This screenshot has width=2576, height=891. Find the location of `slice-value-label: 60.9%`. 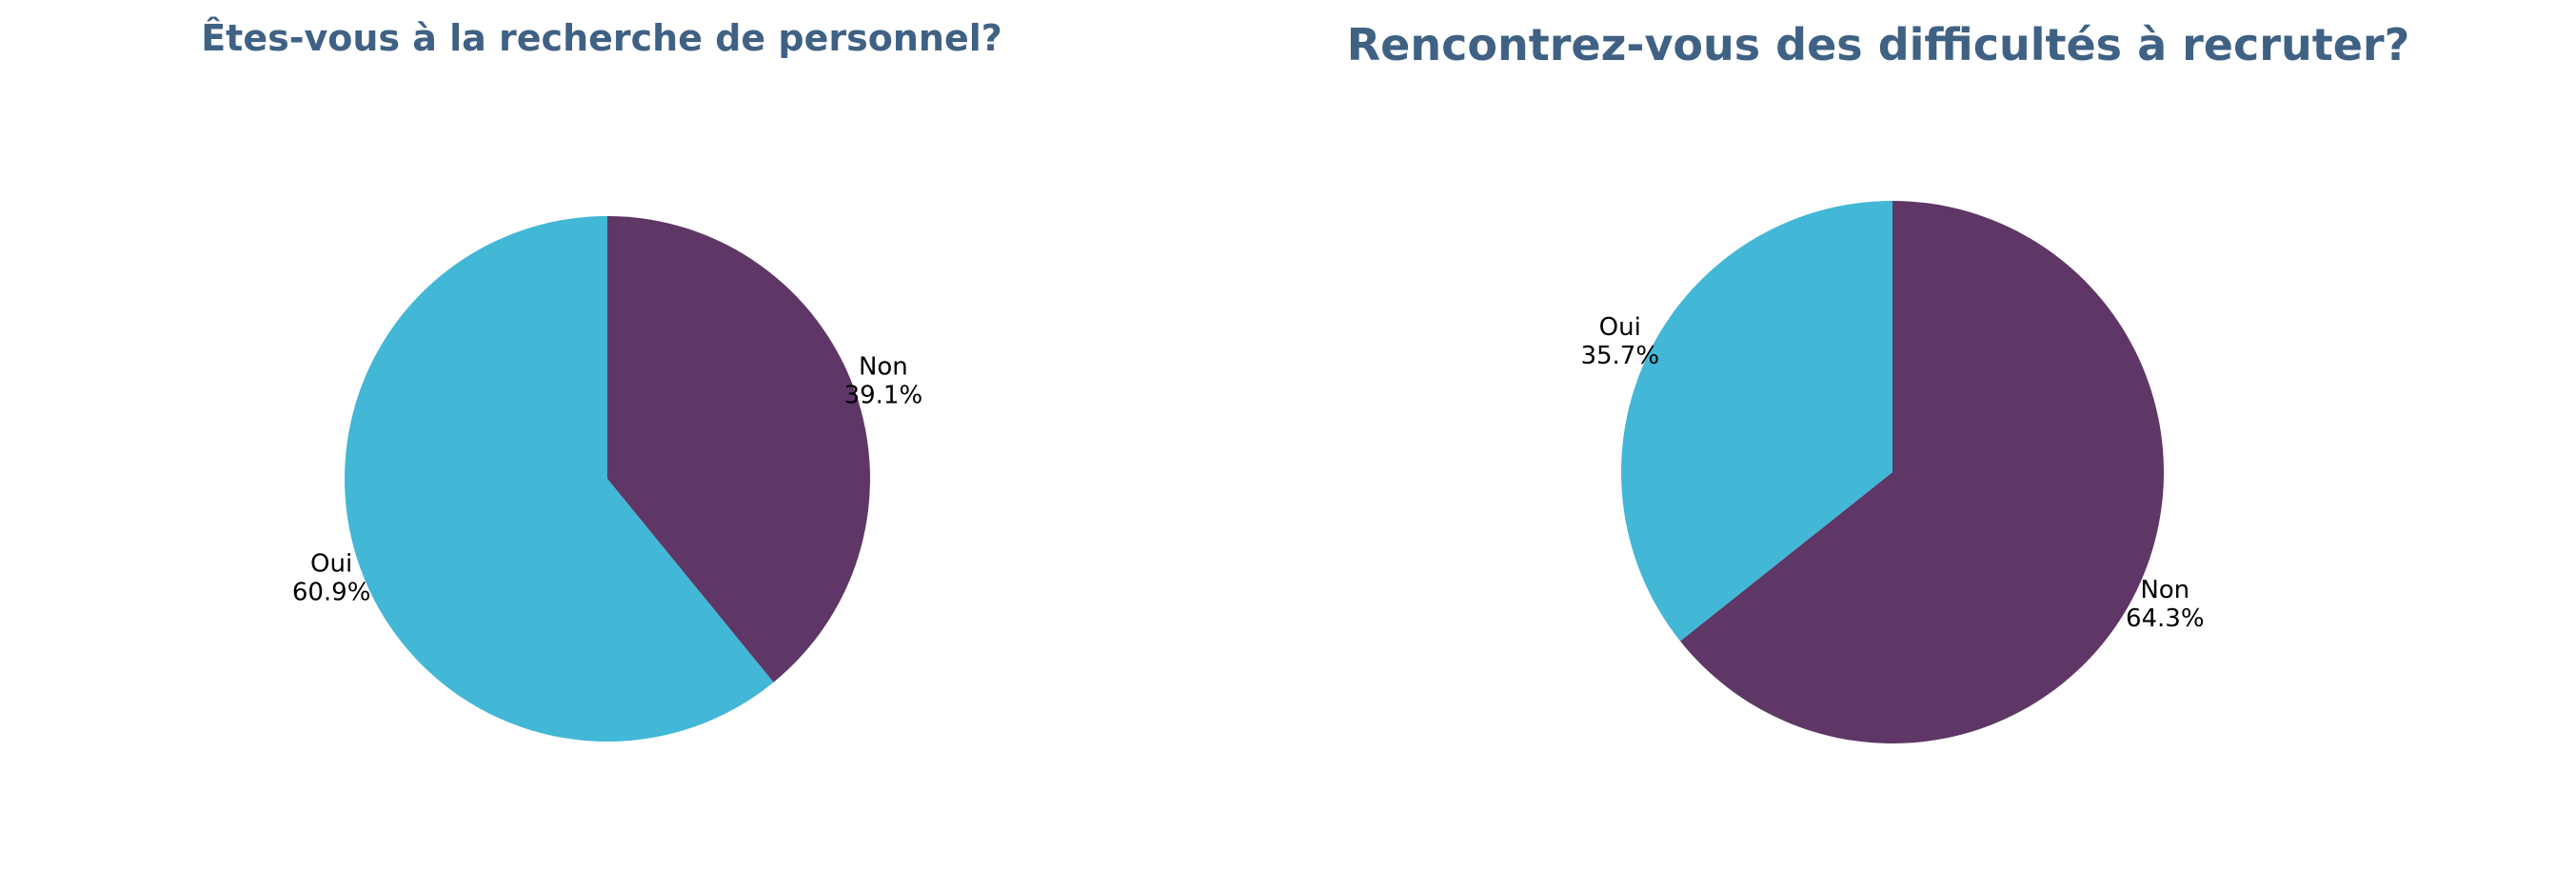

slice-value-label: 60.9% is located at coordinates (331, 592).